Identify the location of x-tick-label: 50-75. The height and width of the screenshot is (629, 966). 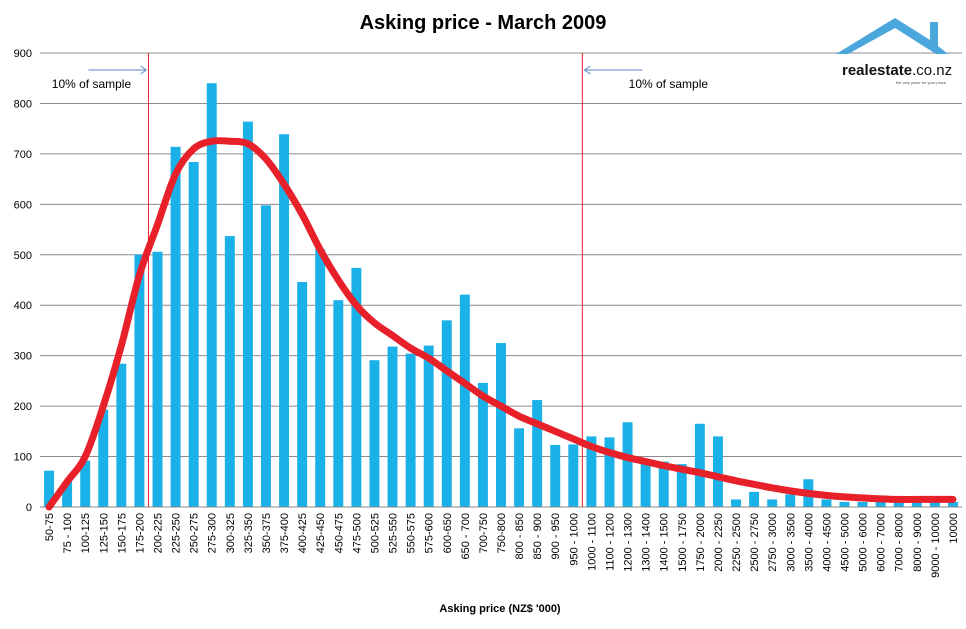
(50, 527).